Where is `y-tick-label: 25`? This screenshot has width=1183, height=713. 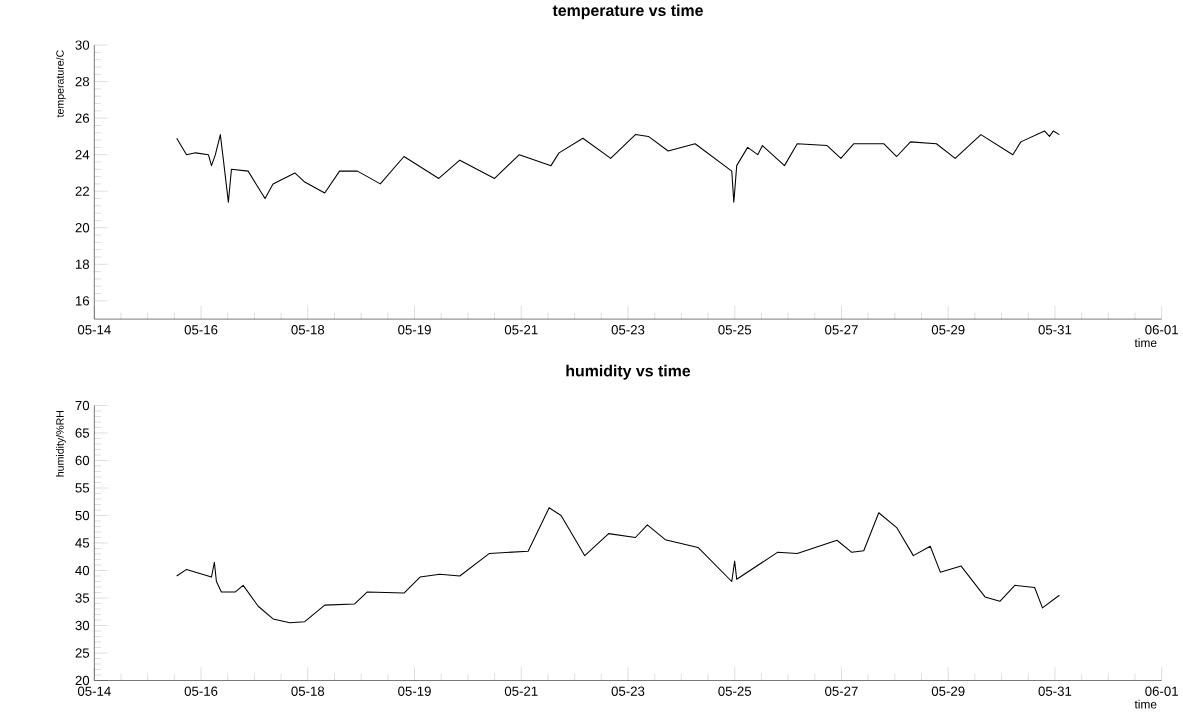 y-tick-label: 25 is located at coordinates (82, 653).